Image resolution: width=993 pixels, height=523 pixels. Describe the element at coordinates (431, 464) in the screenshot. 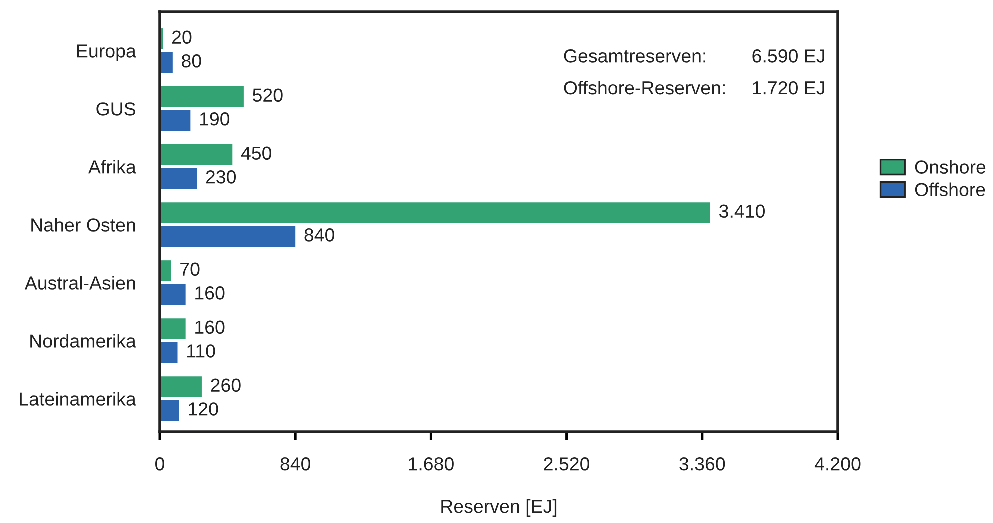

I see `x-tick-label: 1.680` at that location.